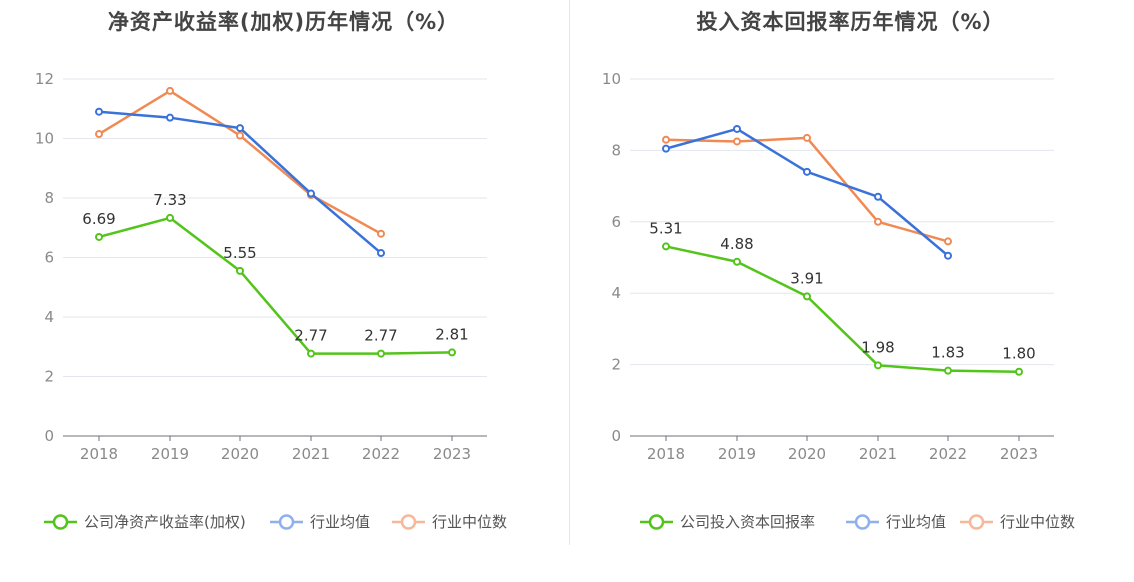  What do you see at coordinates (947, 353) in the screenshot?
I see `data-label: 1.83` at bounding box center [947, 353].